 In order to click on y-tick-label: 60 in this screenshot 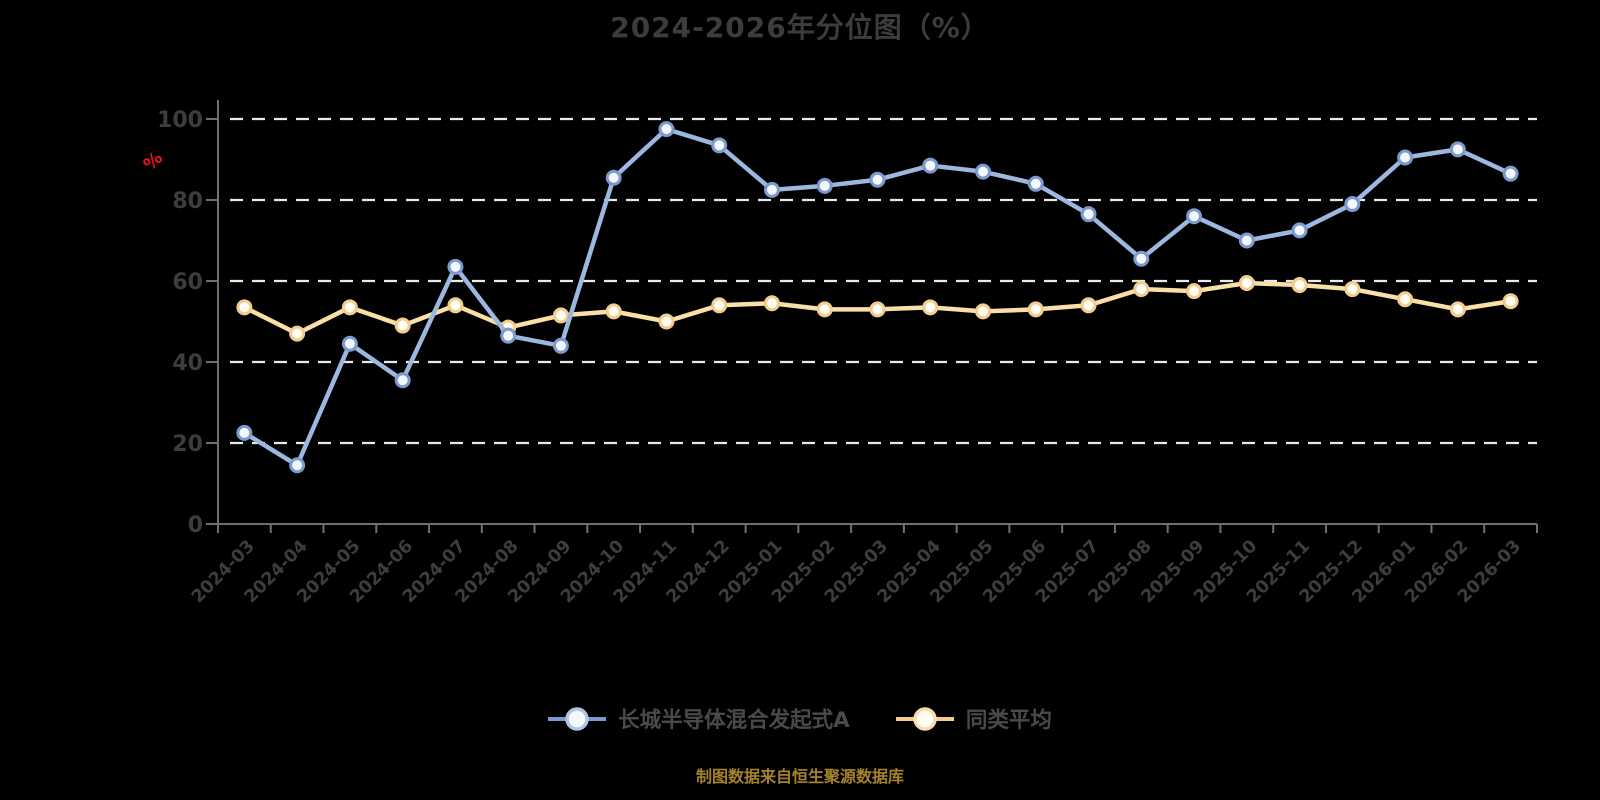, I will do `click(187, 282)`.